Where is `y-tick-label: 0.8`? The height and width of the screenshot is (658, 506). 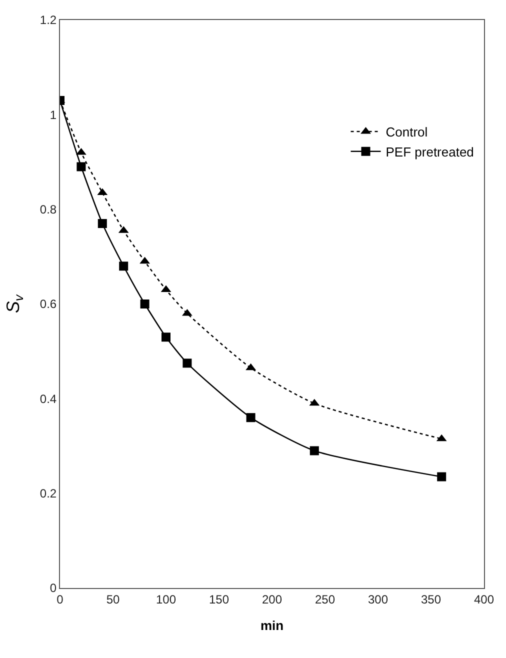 y-tick-label: 0.8 is located at coordinates (48, 209).